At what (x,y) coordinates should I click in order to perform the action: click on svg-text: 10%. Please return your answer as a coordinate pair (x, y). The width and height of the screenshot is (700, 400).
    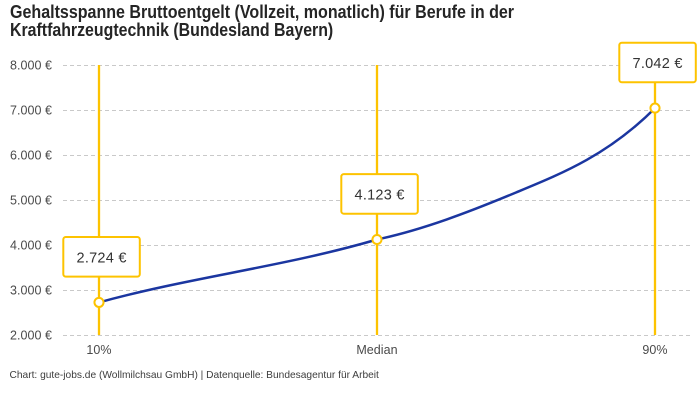
    Looking at the image, I should click on (98, 350).